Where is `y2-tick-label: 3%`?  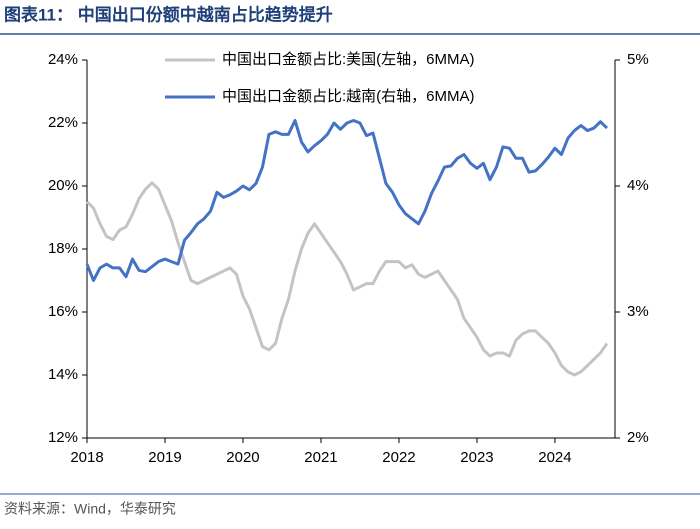 y2-tick-label: 3% is located at coordinates (638, 311).